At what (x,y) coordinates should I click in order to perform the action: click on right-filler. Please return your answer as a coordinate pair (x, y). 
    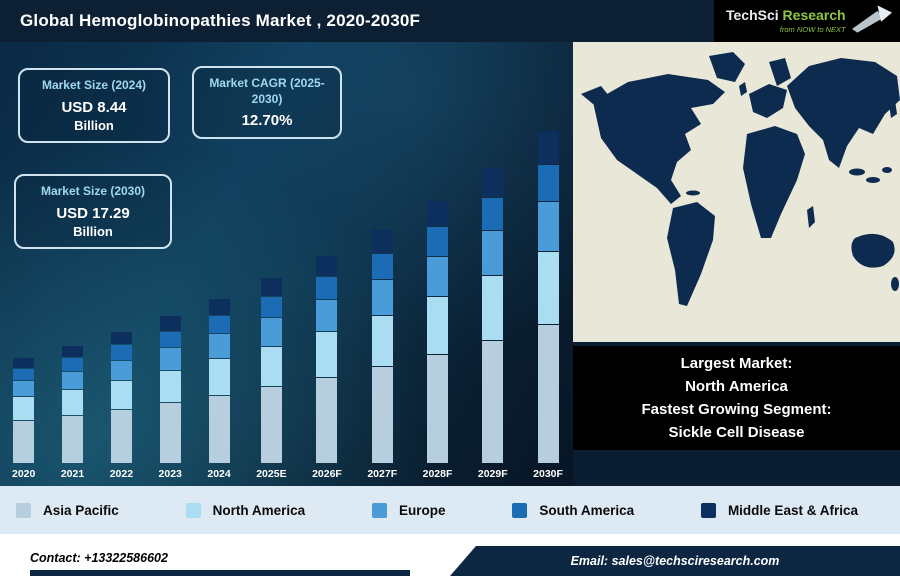
    Looking at the image, I should click on (736, 468).